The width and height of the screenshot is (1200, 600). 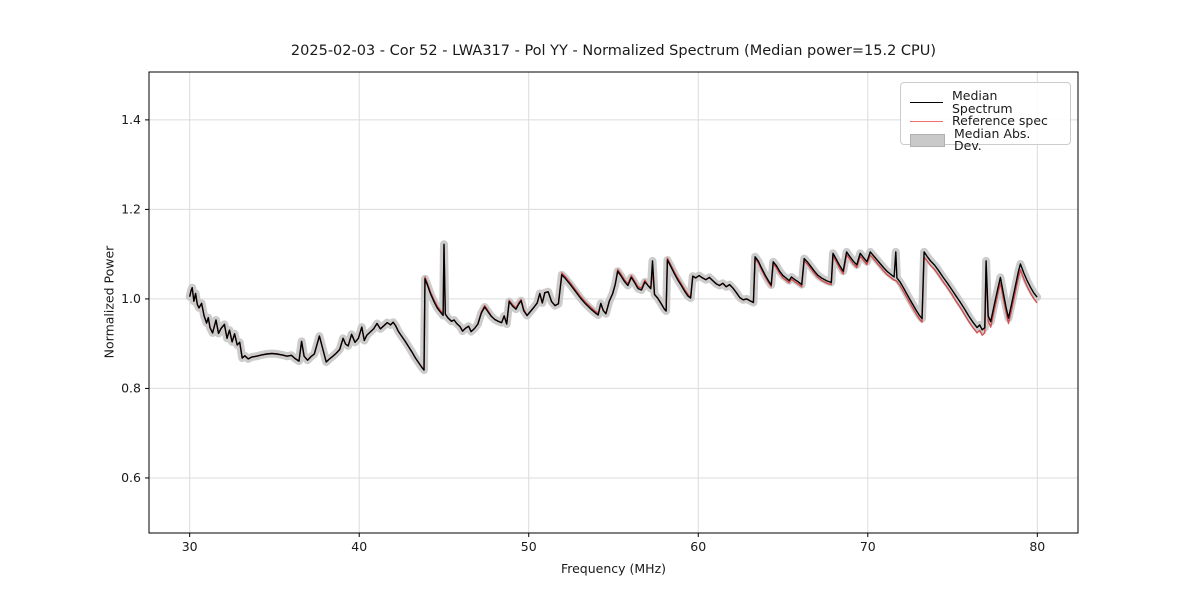 What do you see at coordinates (927, 140) in the screenshot?
I see `median-abs-dev-swatch-icon` at bounding box center [927, 140].